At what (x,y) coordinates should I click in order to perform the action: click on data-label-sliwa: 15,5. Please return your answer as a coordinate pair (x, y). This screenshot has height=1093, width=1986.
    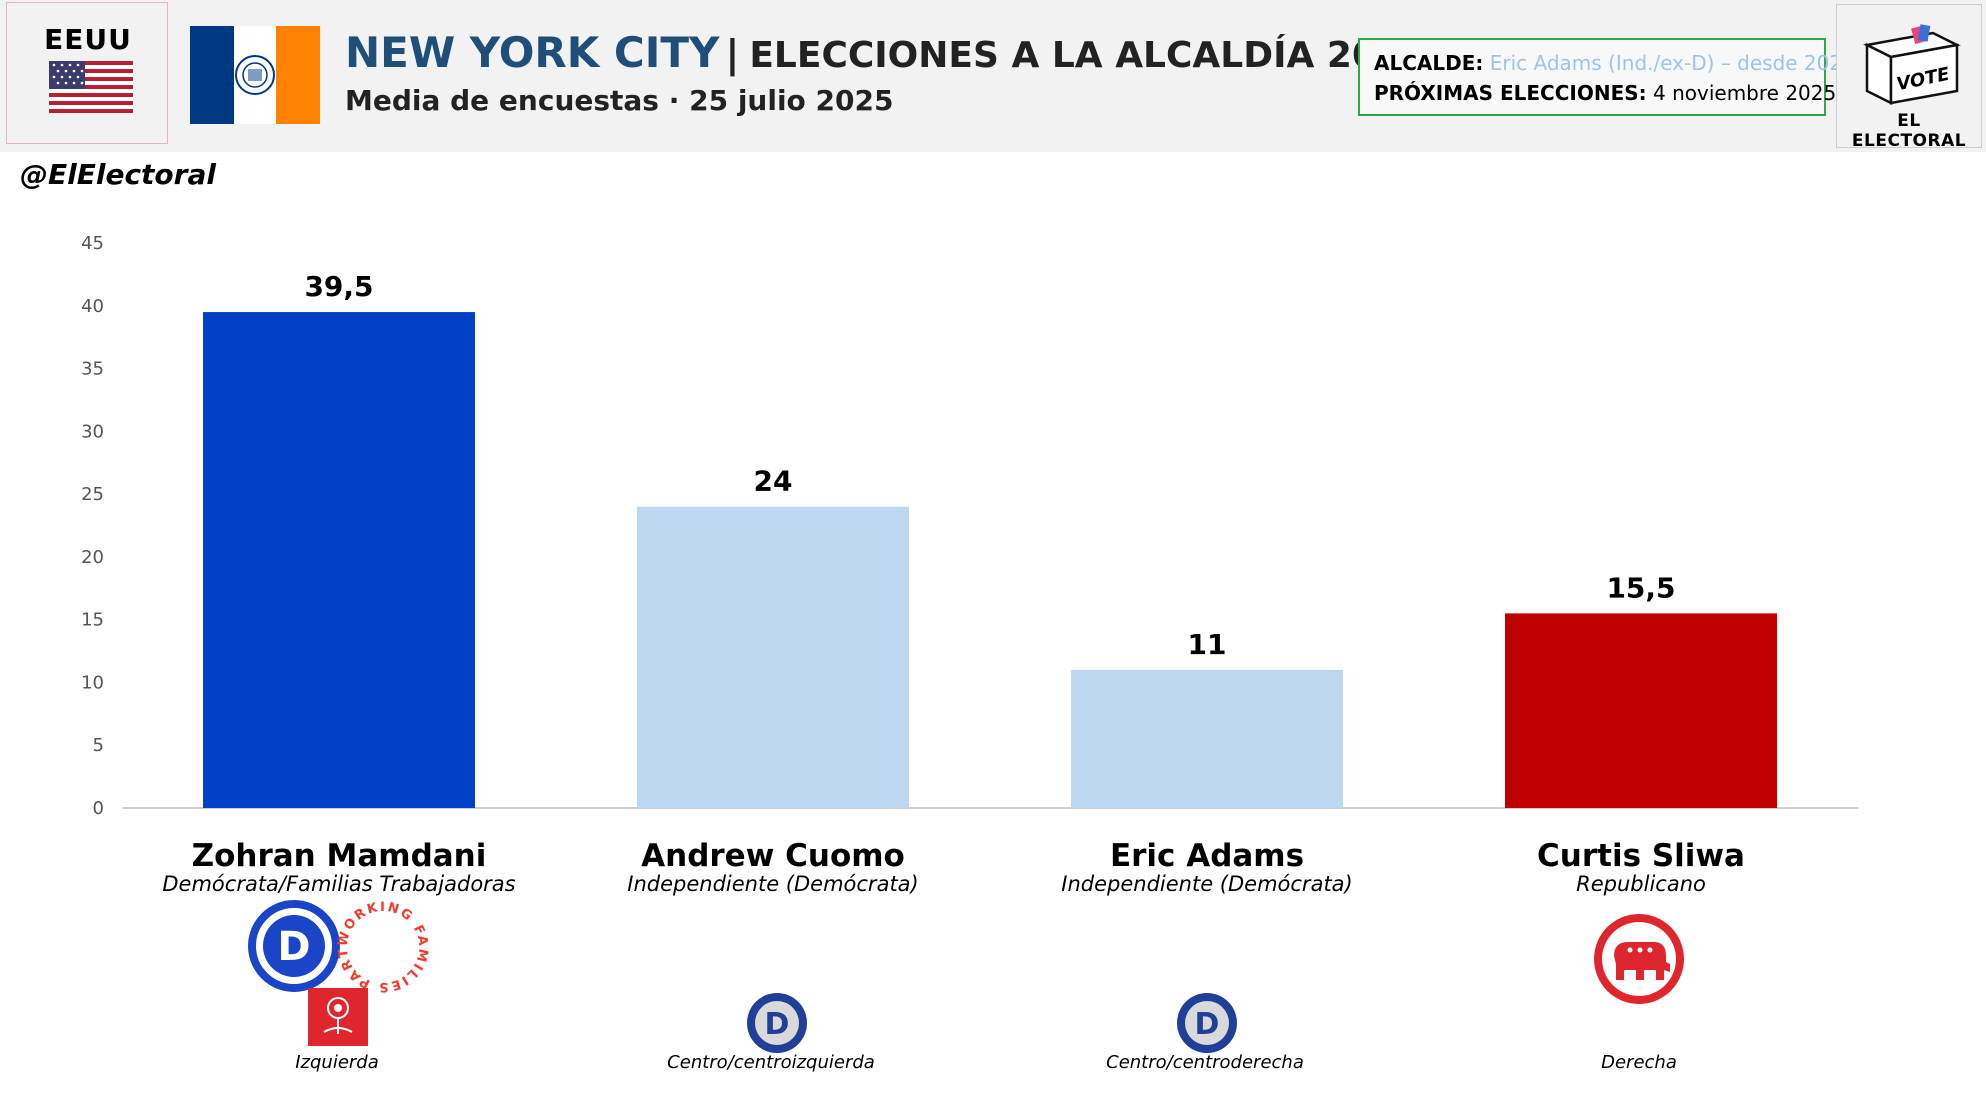
    Looking at the image, I should click on (1640, 587).